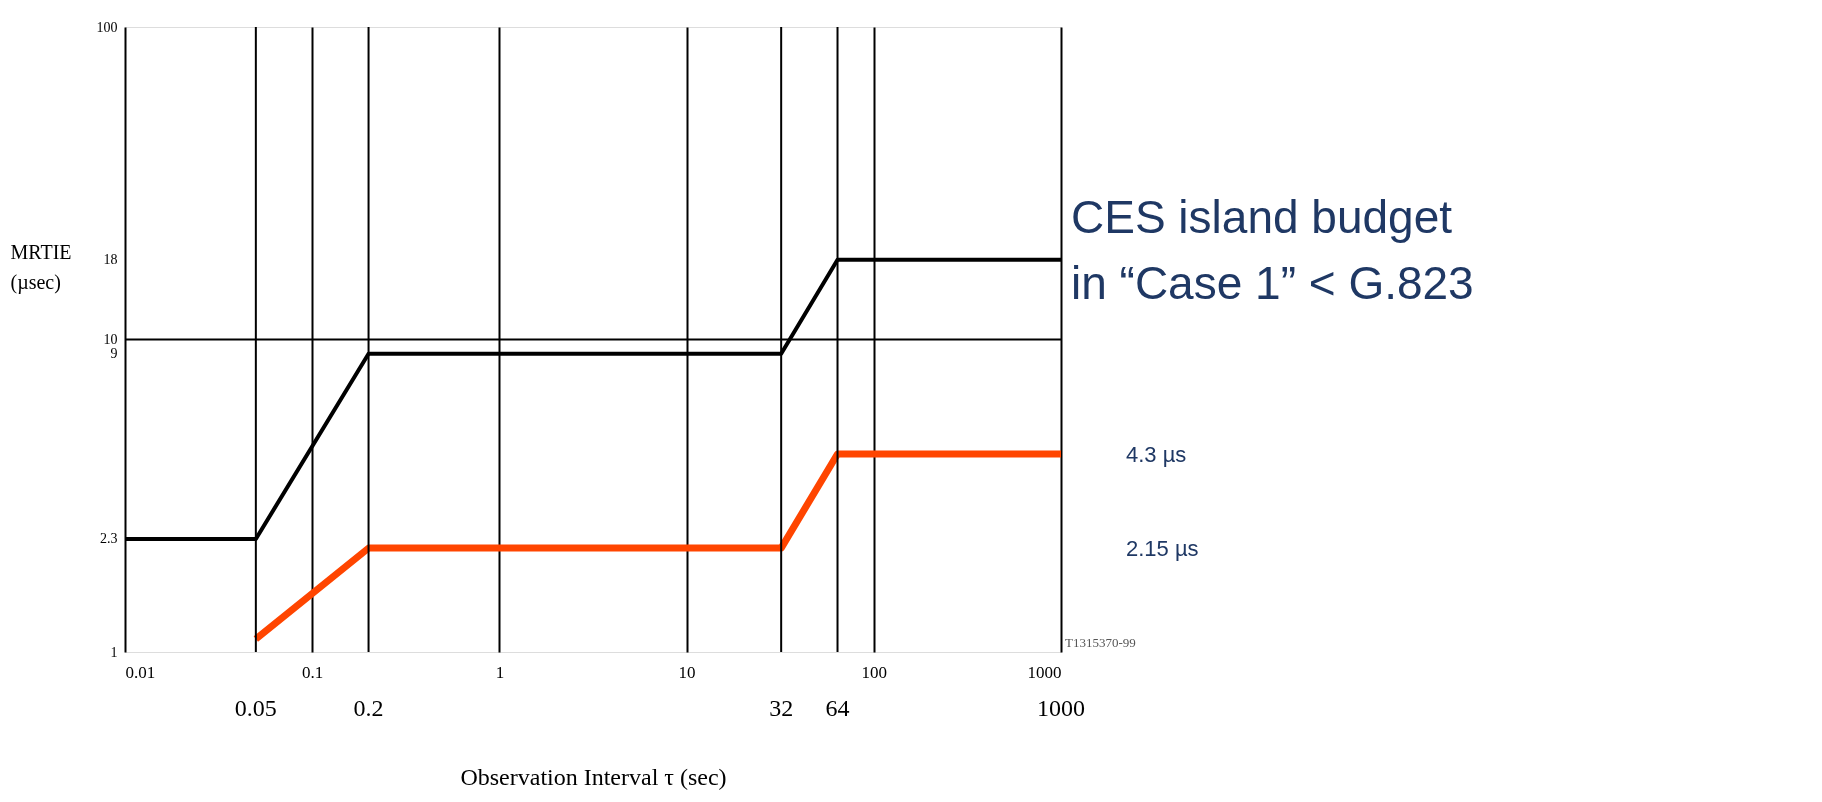 Image resolution: width=1822 pixels, height=802 pixels. I want to click on x-tick-label: 0.01, so click(140, 672).